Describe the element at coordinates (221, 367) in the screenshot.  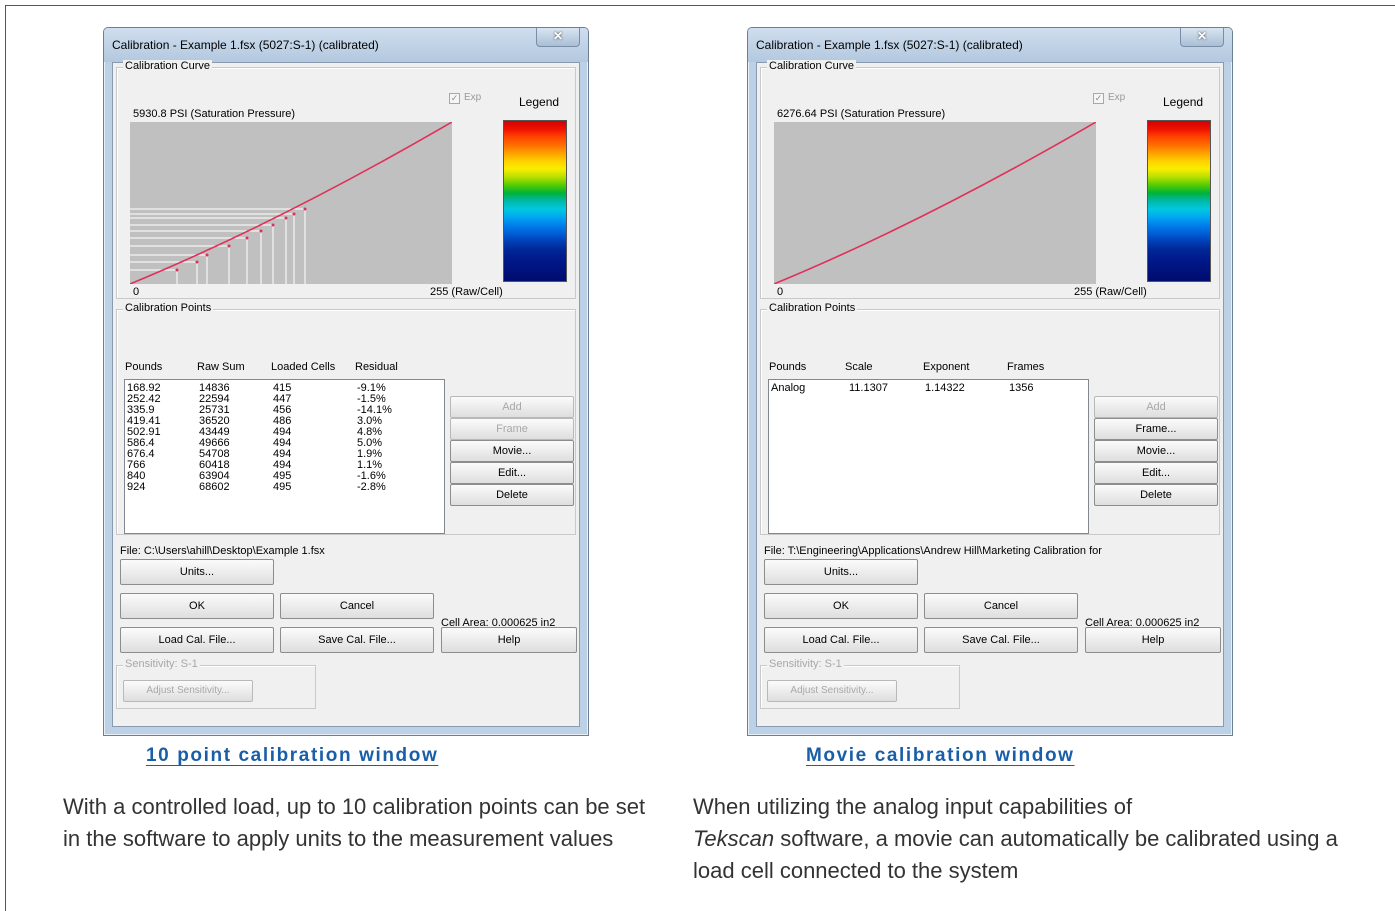
I see `column-header-raw-sum: Raw Sum` at that location.